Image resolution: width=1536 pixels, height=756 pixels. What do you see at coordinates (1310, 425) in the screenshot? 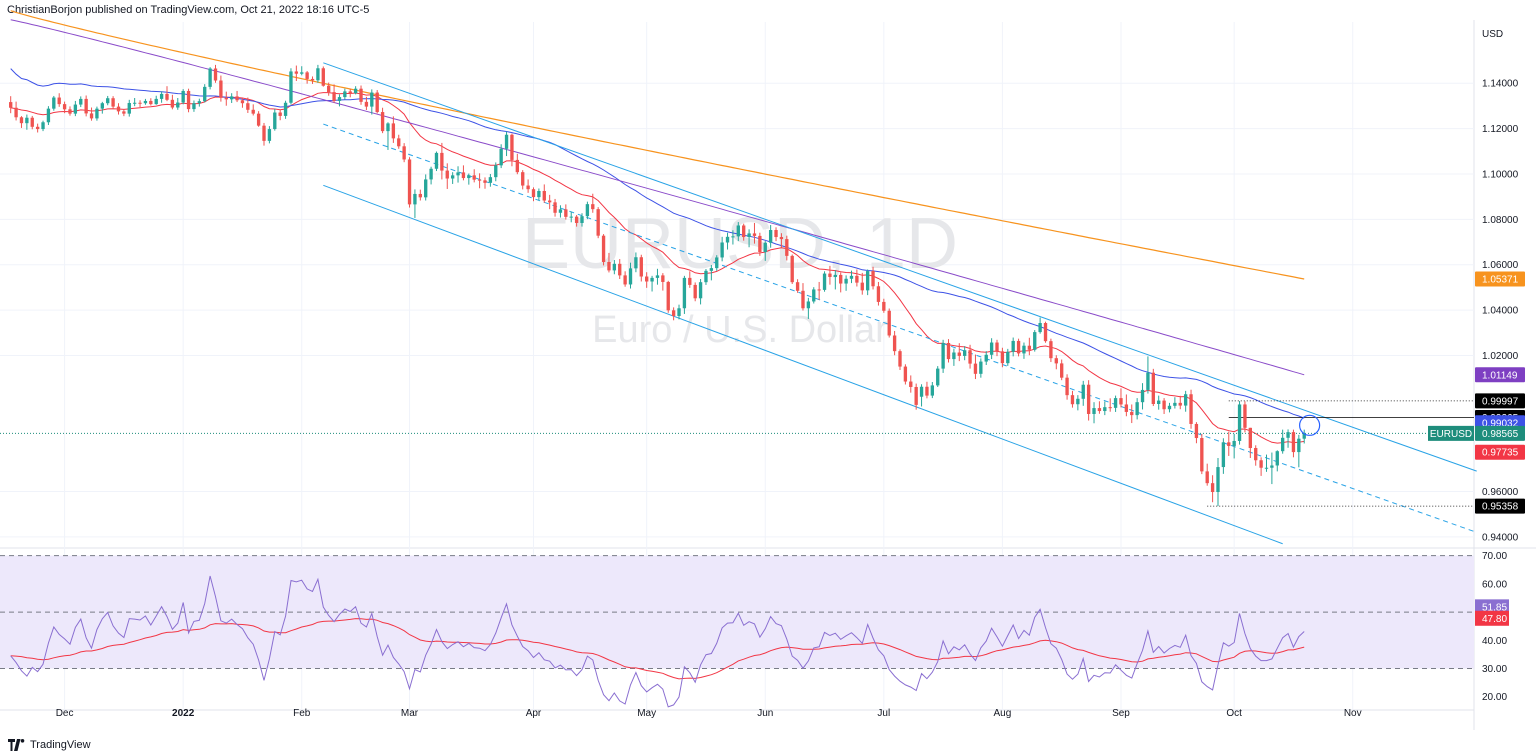
I see `annotations` at bounding box center [1310, 425].